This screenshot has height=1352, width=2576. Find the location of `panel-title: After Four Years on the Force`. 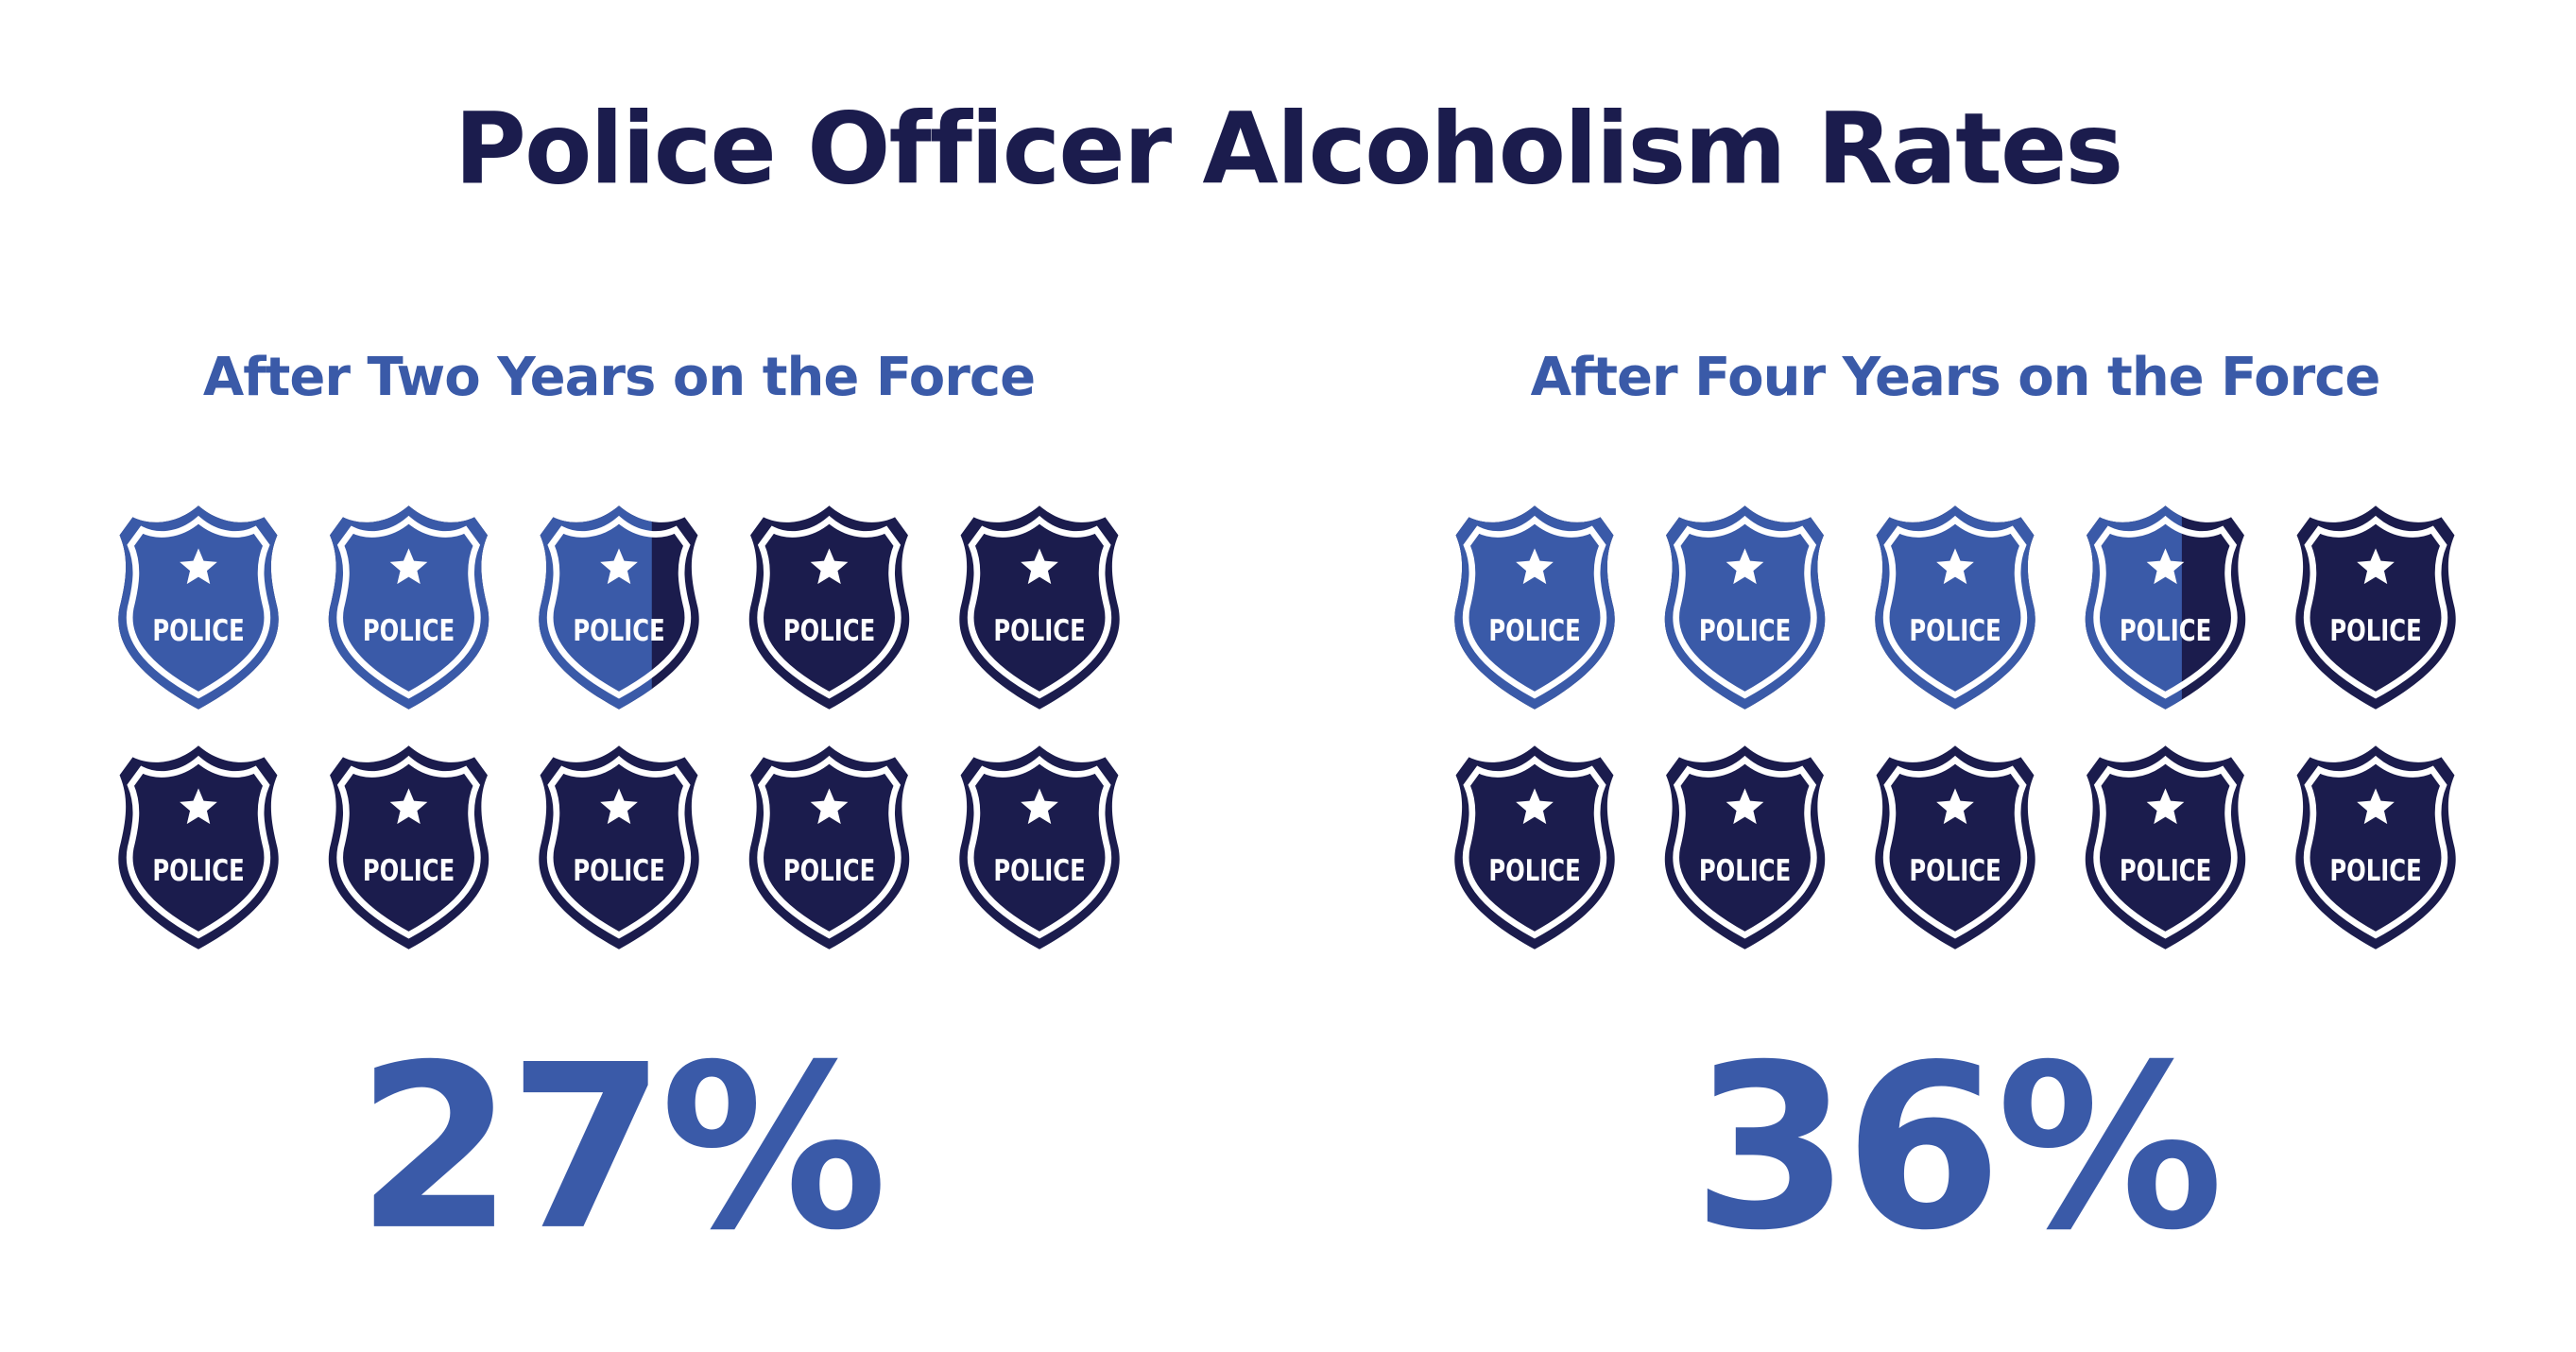

panel-title: After Four Years on the Force is located at coordinates (1955, 377).